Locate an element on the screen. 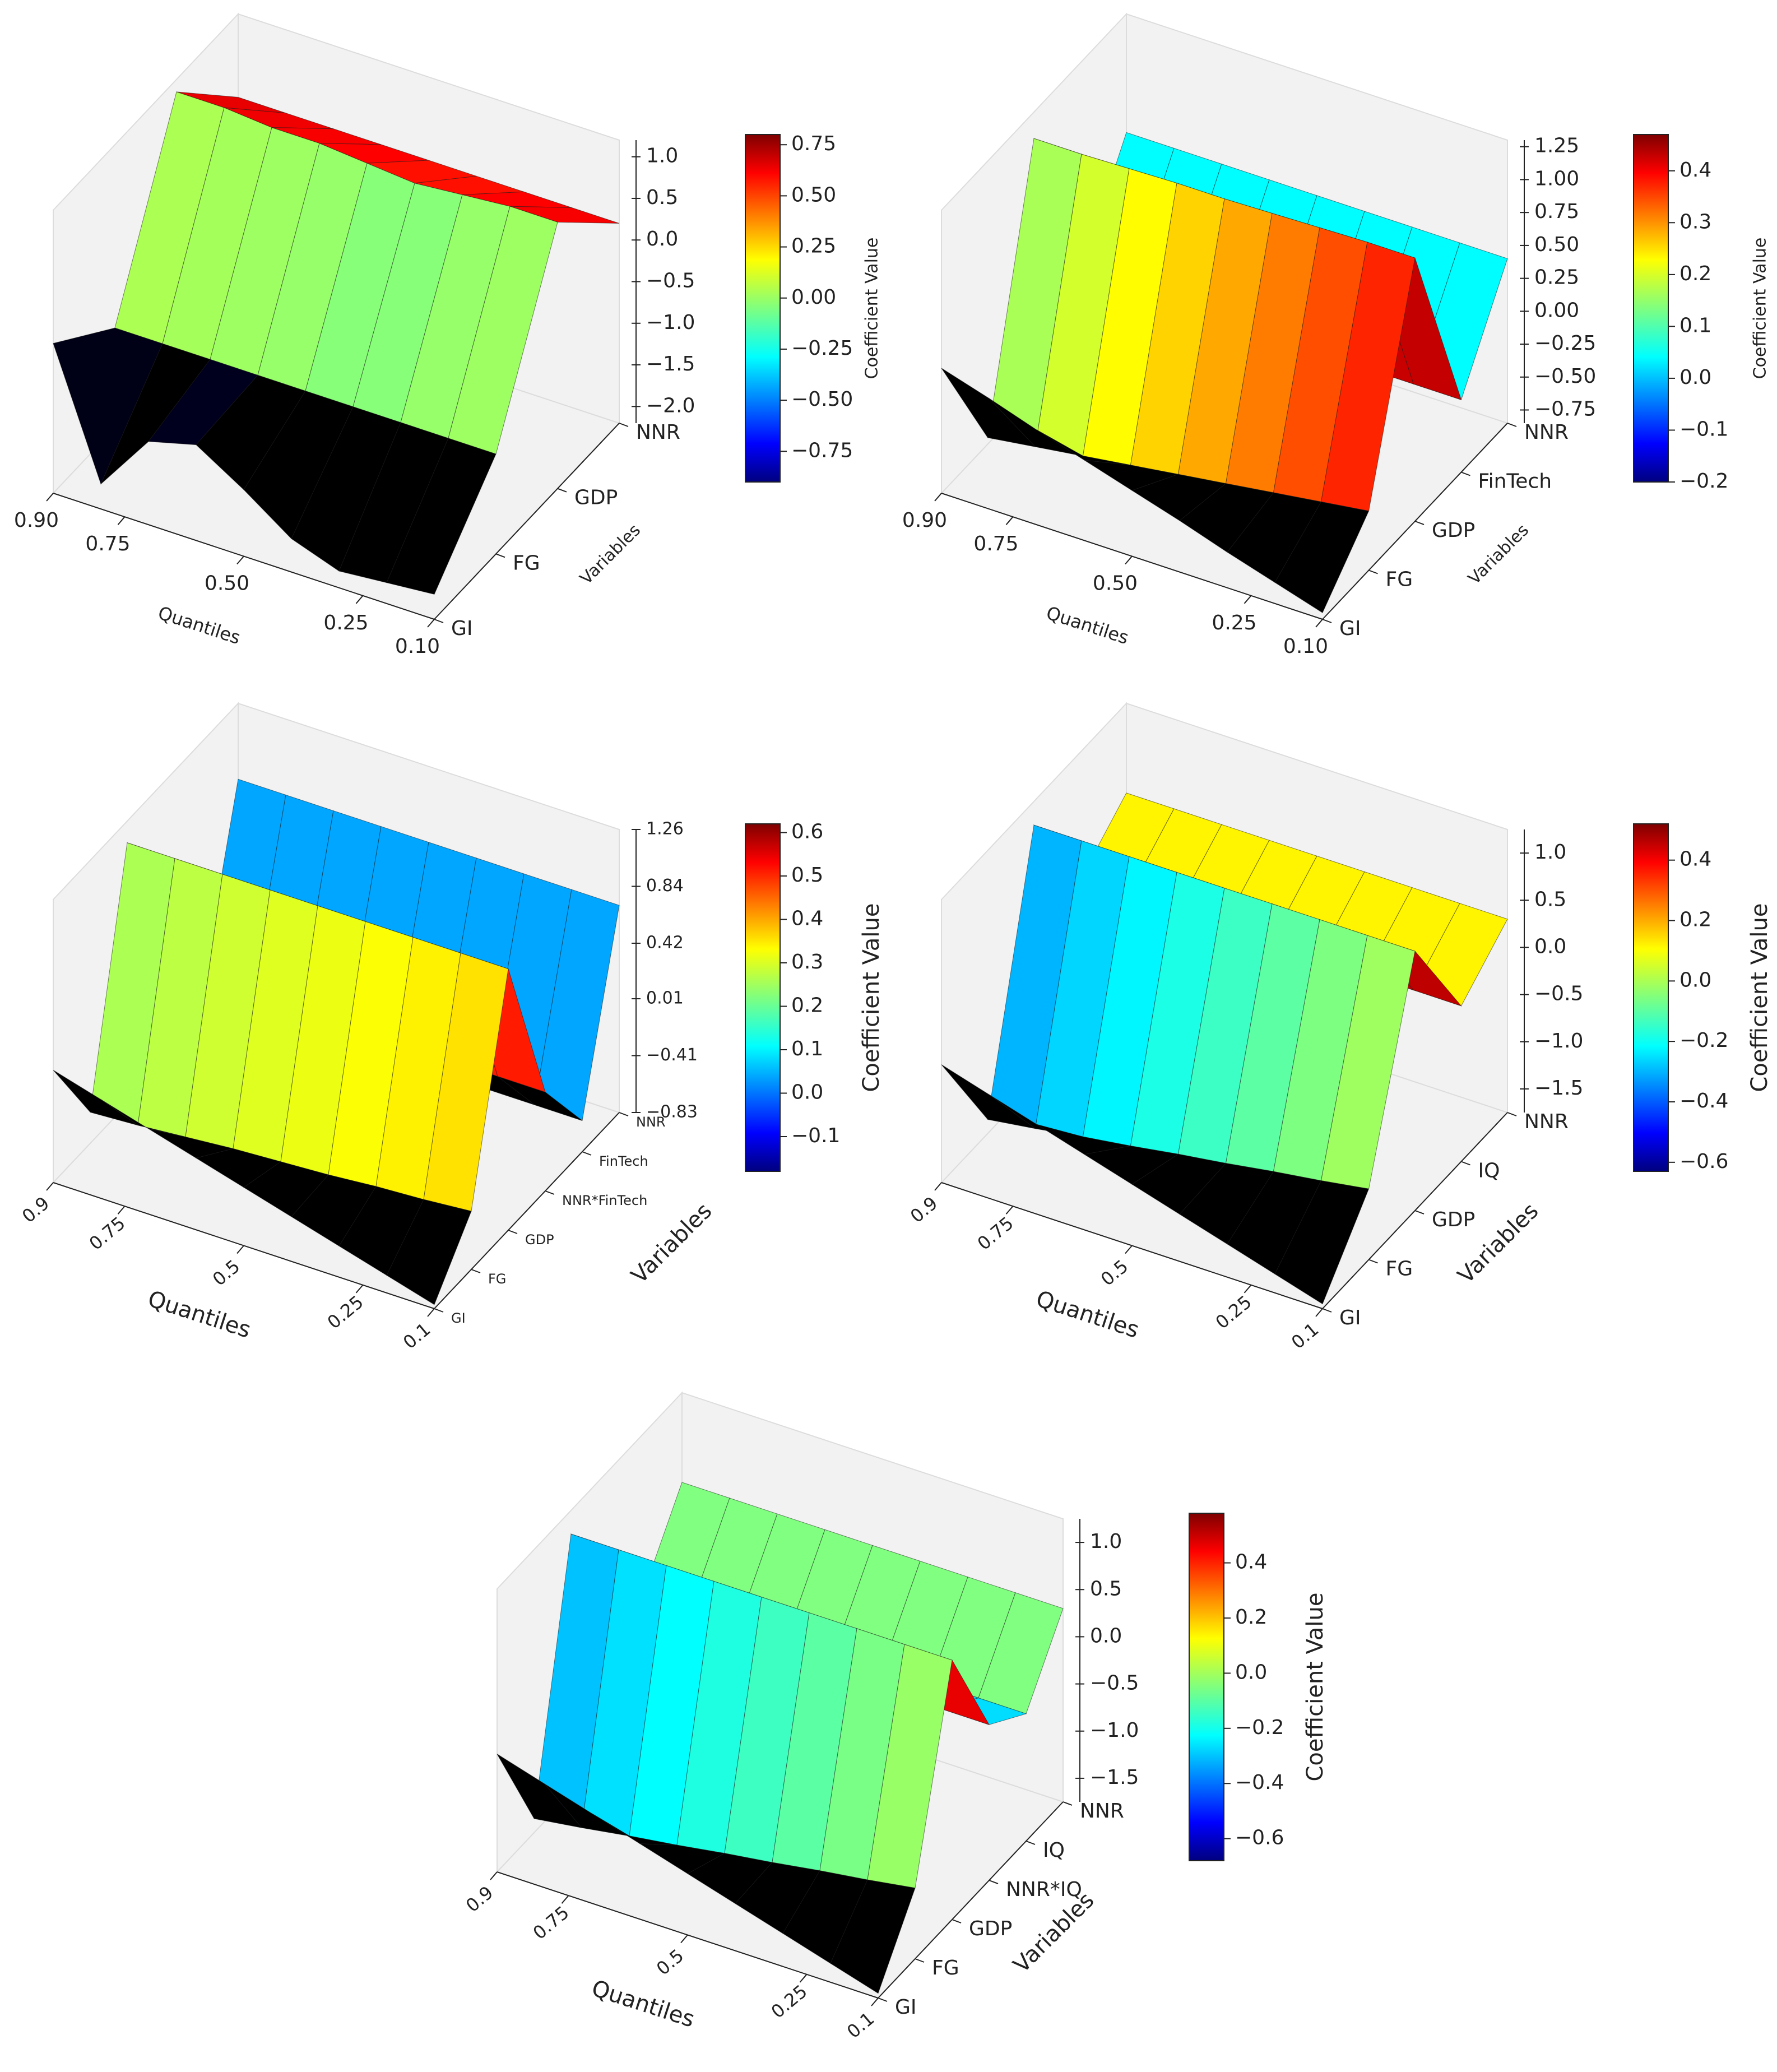  z-tick-label: 0.42 is located at coordinates (665, 942).